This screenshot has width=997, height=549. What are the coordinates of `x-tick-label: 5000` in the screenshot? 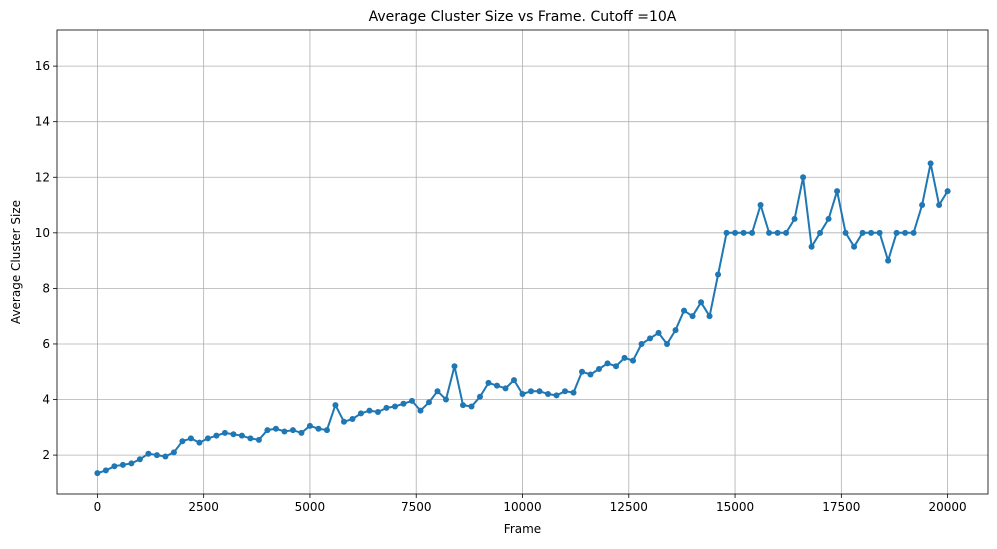 It's located at (310, 507).